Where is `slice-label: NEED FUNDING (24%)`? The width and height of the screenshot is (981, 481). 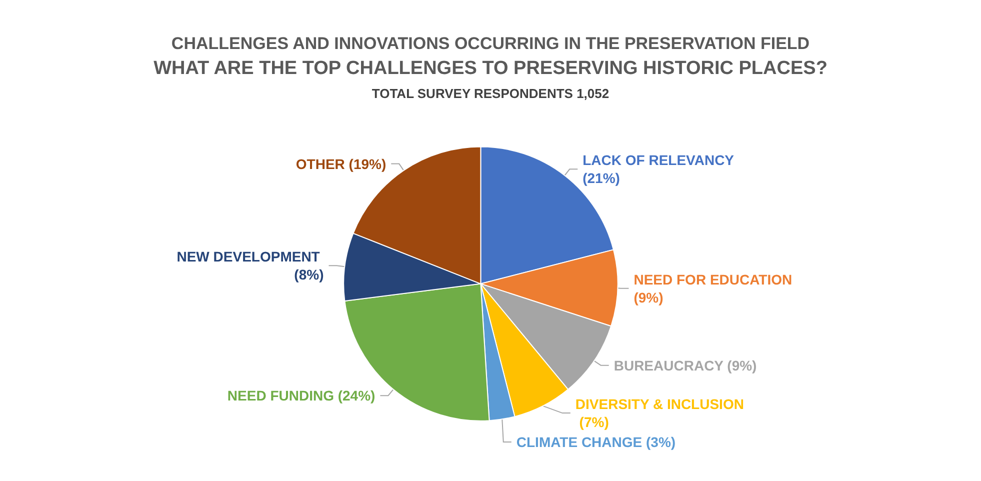 slice-label: NEED FUNDING (24%) is located at coordinates (301, 396).